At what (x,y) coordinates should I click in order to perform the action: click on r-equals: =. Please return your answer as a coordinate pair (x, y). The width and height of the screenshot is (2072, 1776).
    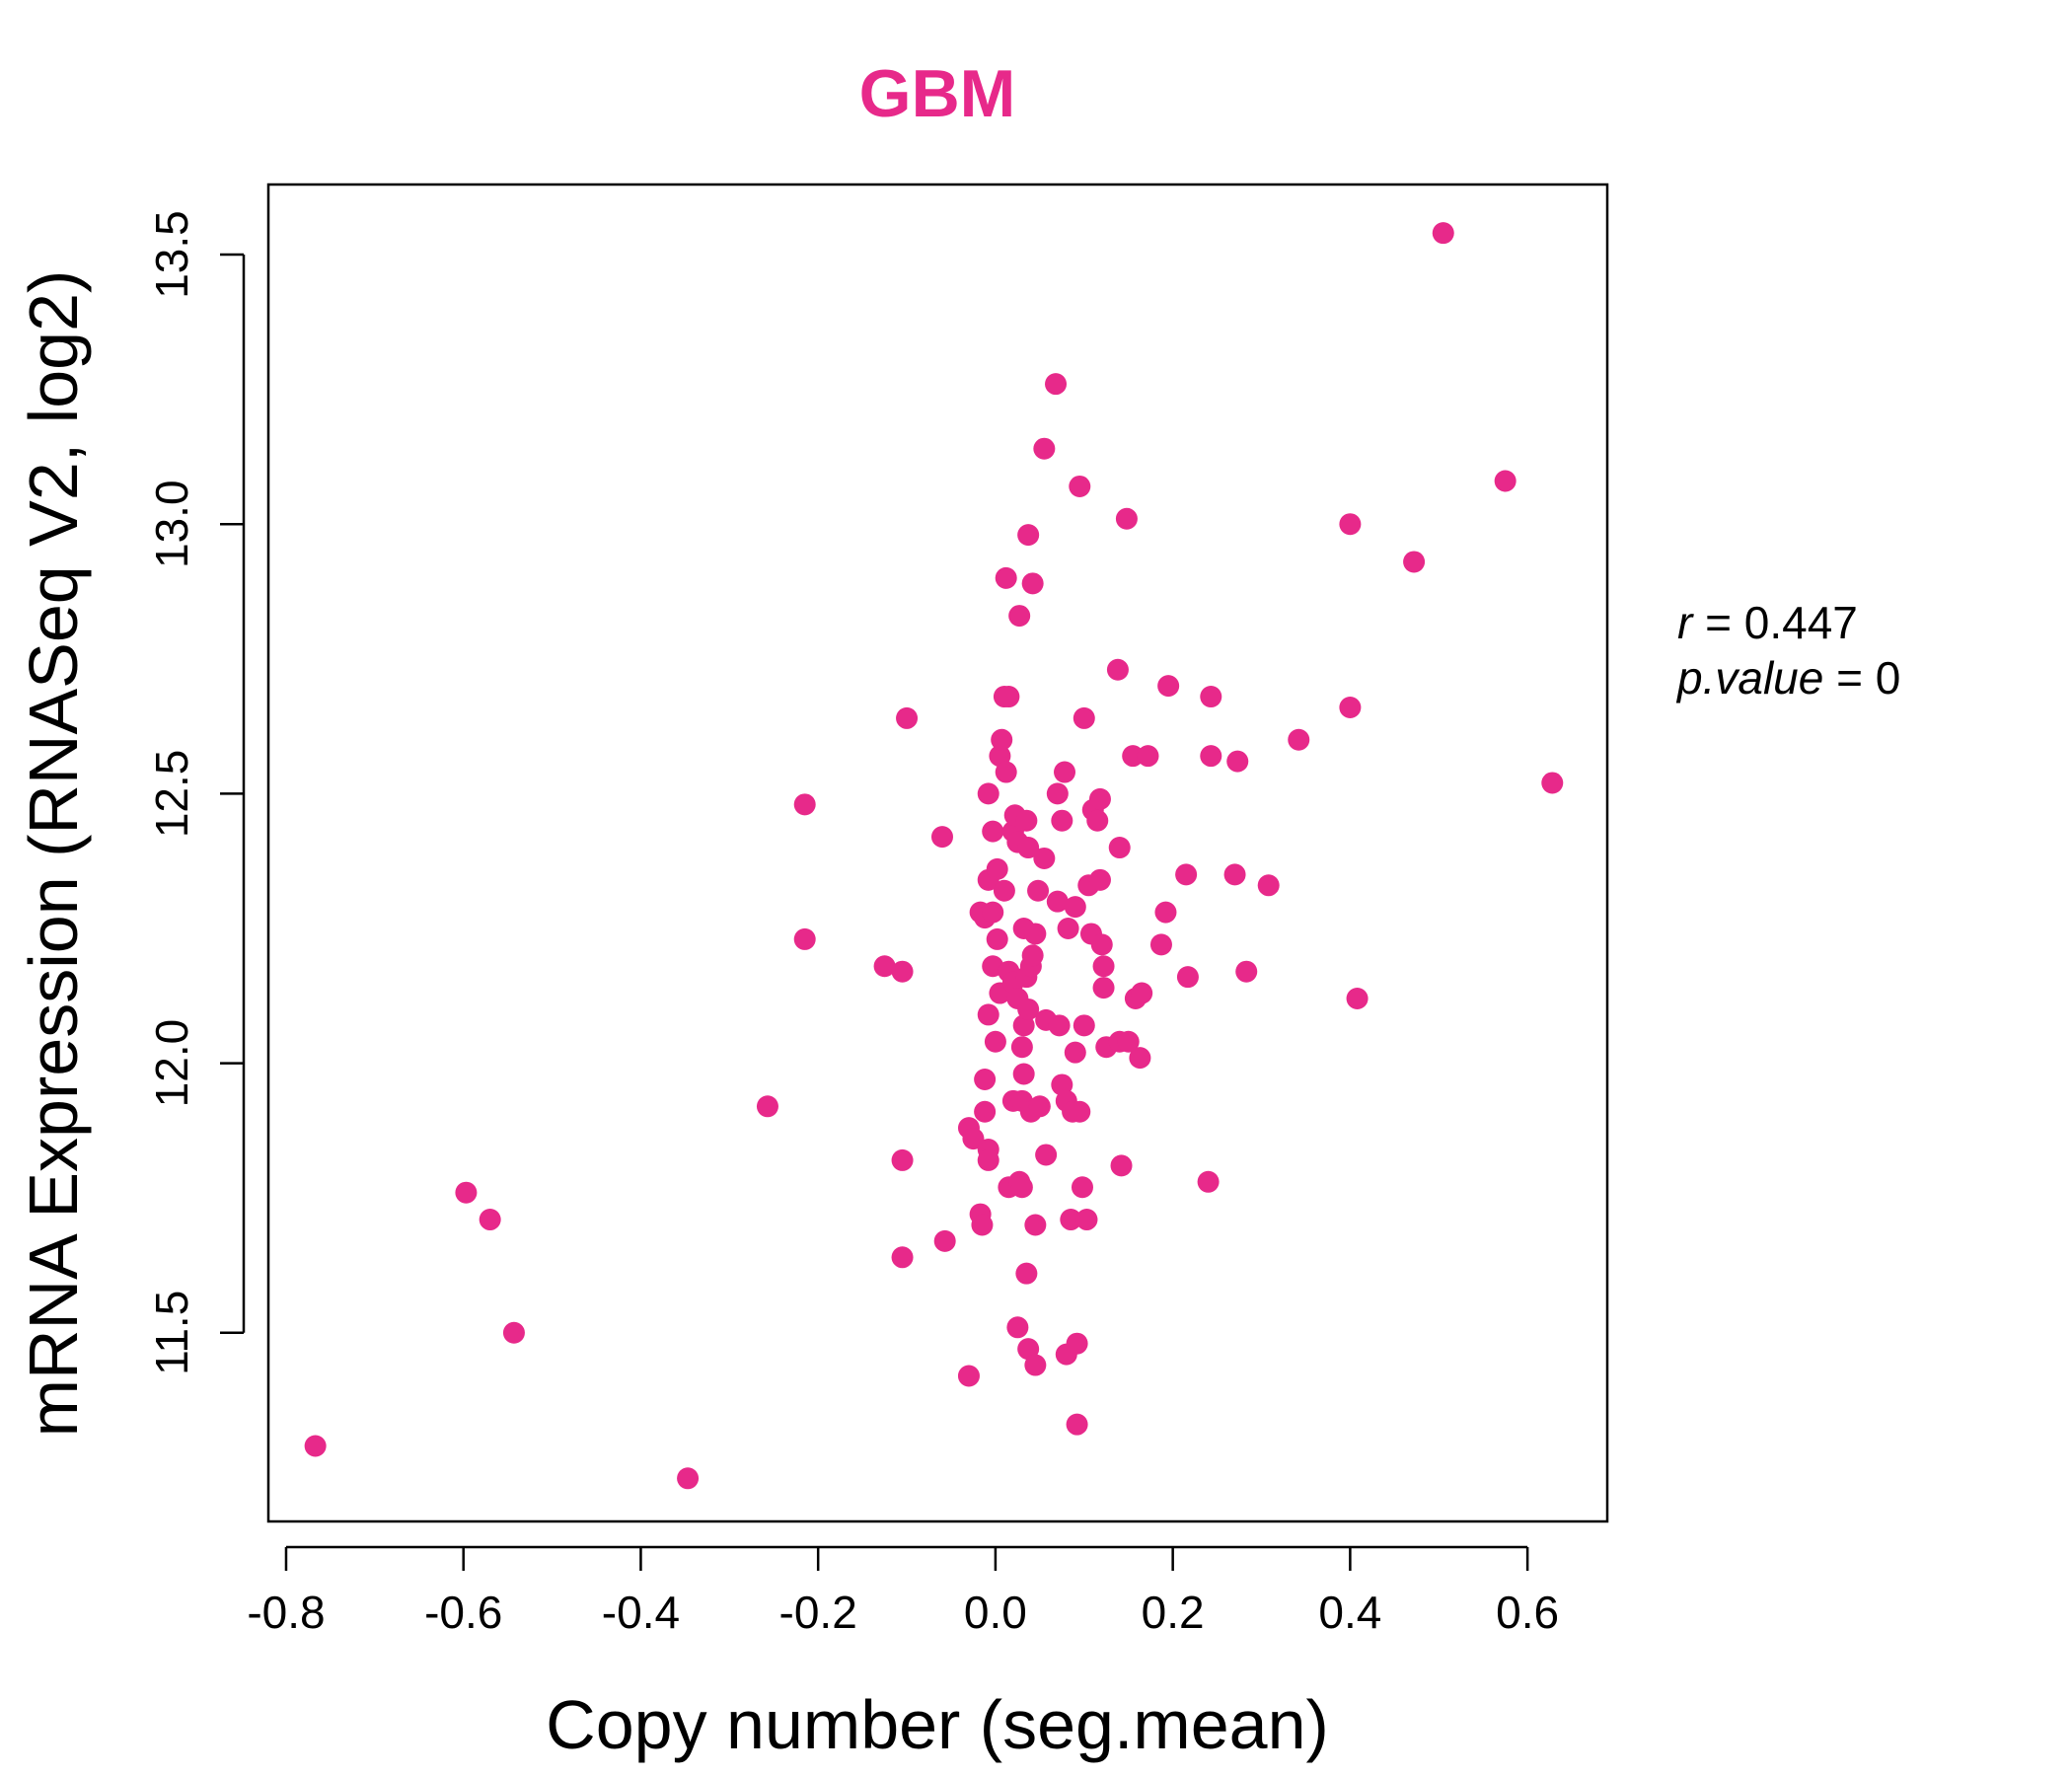
    Looking at the image, I should click on (1718, 622).